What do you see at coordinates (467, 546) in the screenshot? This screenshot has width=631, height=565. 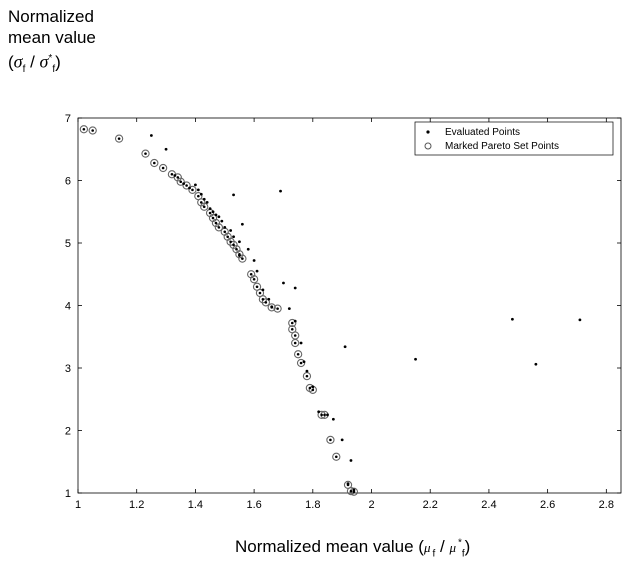 I see `x-axis-label-close: )` at bounding box center [467, 546].